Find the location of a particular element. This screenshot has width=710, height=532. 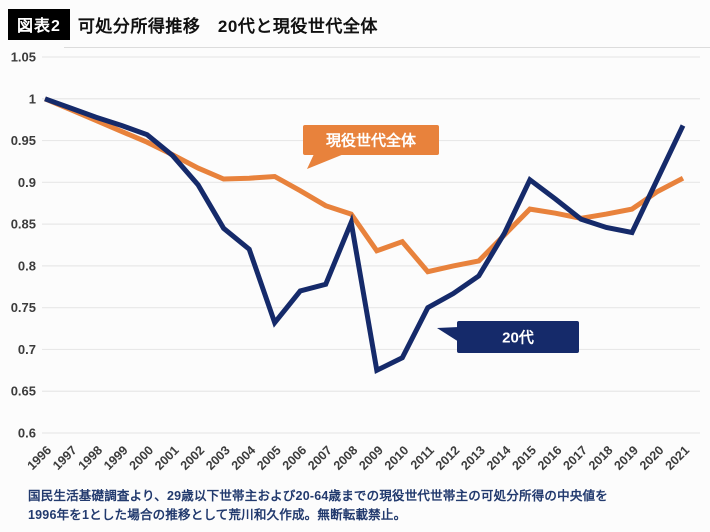

header: 図表2 可処分所得推移 20代と現役世代全体 is located at coordinates (193, 24).